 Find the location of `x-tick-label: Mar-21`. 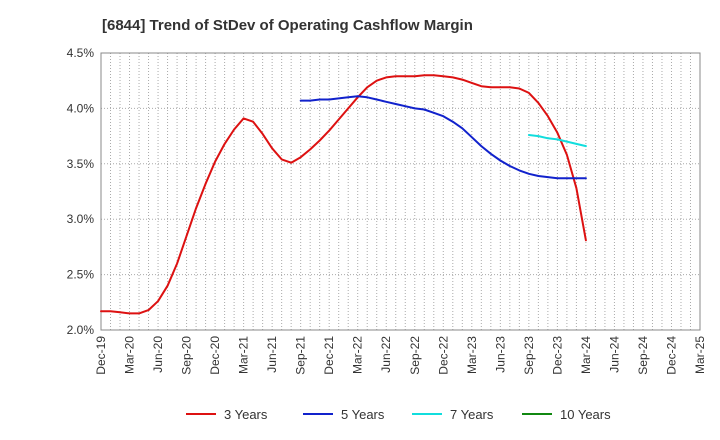

x-tick-label: Mar-21 is located at coordinates (244, 355).